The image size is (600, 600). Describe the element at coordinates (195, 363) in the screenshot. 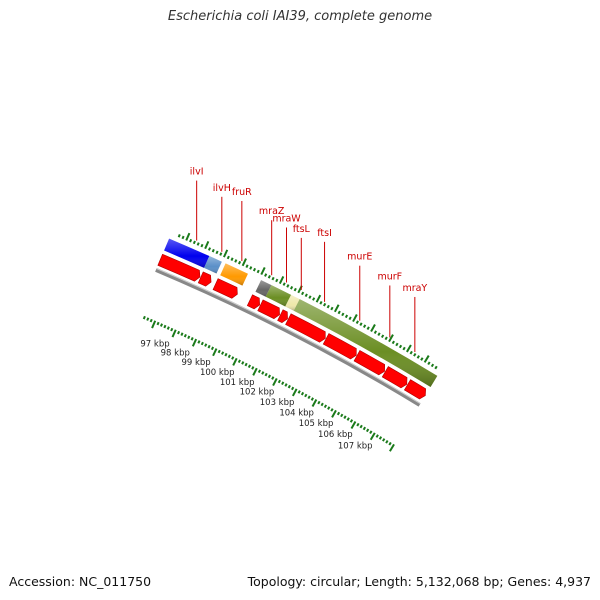

I see `kbp-label: 99 kbp` at that location.